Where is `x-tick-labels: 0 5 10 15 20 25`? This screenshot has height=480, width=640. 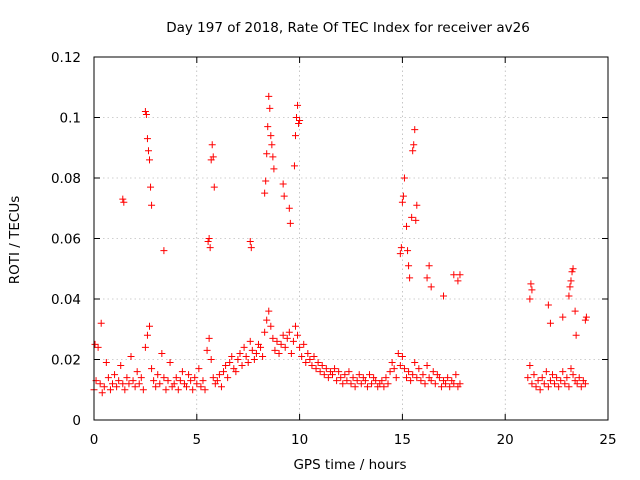
x-tick-labels: 0 5 10 15 20 25 is located at coordinates (353, 440).